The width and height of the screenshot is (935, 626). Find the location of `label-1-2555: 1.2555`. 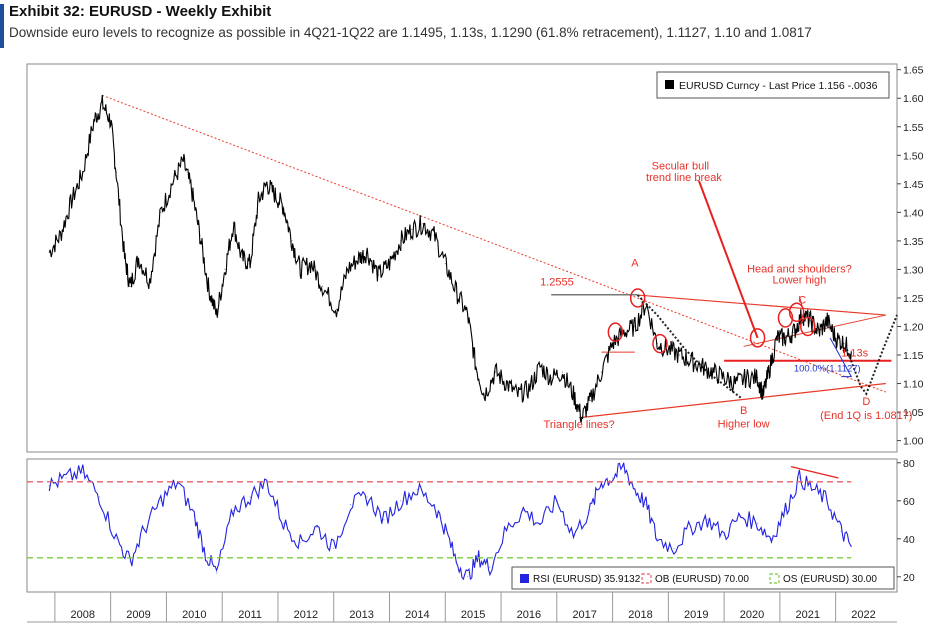

label-1-2555: 1.2555 is located at coordinates (557, 282).